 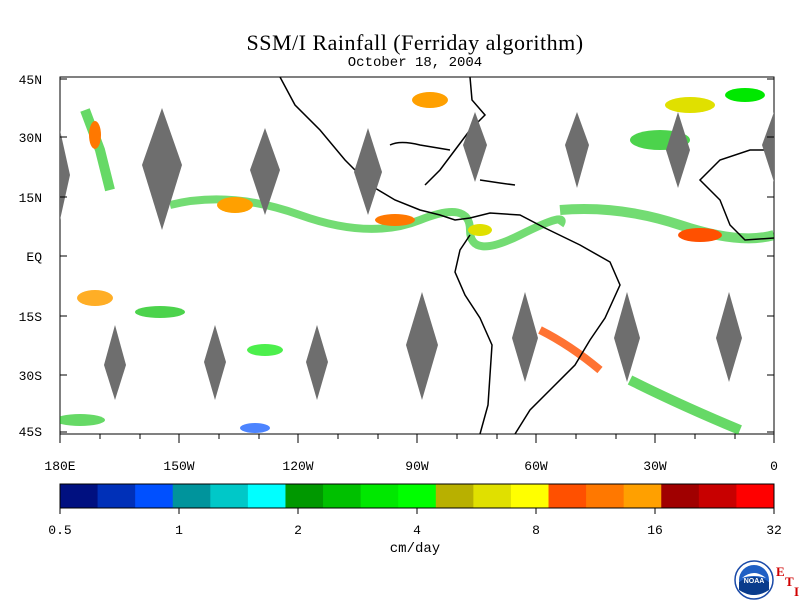 I want to click on logo-letter-t: T, so click(x=789, y=581).